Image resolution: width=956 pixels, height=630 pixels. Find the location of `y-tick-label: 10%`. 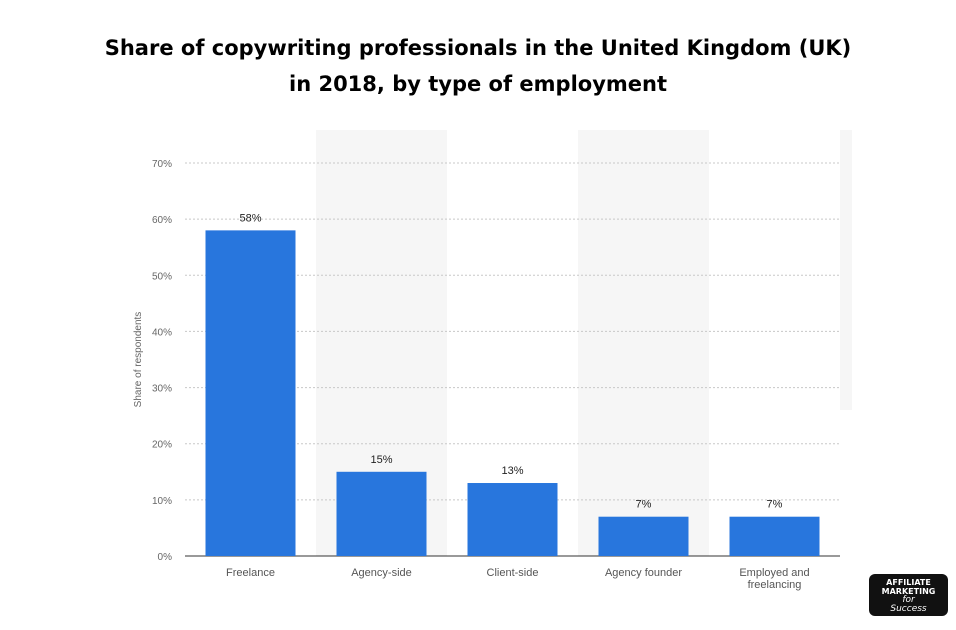

y-tick-label: 10% is located at coordinates (162, 501).